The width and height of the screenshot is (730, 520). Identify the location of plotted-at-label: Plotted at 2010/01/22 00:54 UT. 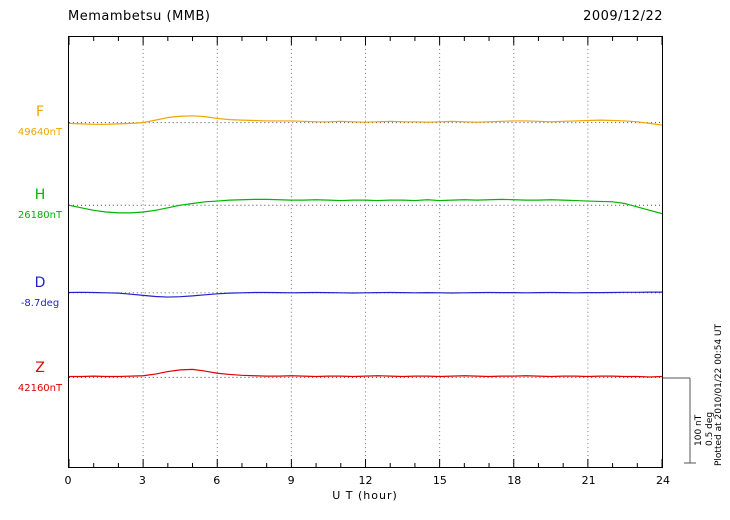
(719, 394).